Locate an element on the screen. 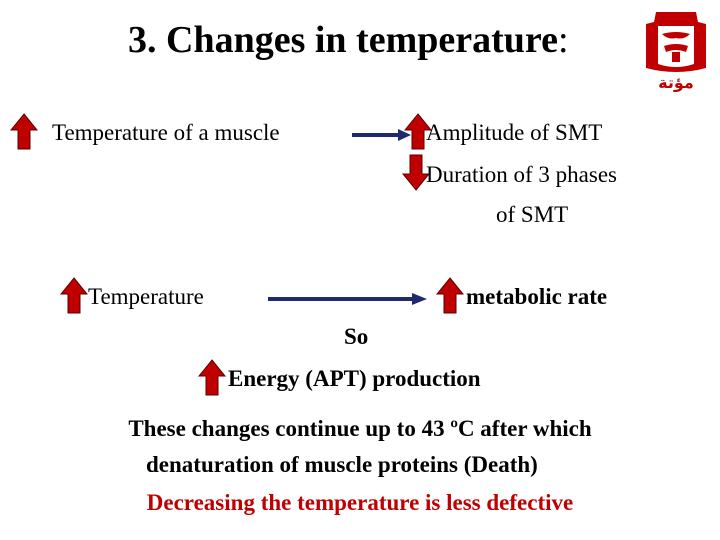 The height and width of the screenshot is (540, 720). logo-text: مؤتة is located at coordinates (676, 82).